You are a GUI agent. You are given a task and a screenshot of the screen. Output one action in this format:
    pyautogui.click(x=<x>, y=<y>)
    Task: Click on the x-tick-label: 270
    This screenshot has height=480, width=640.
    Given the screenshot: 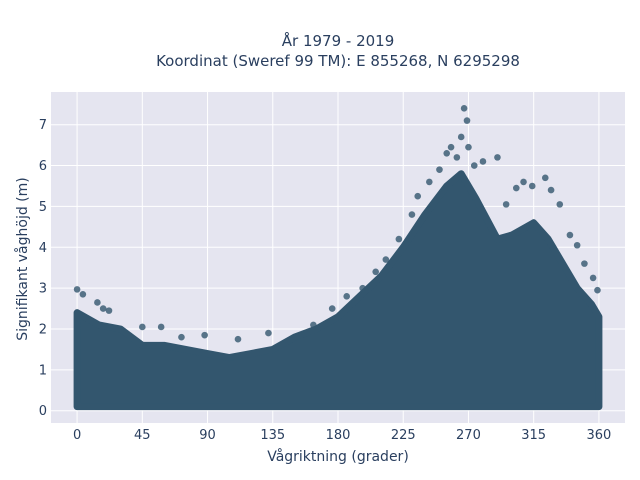 What is the action you would take?
    pyautogui.click(x=468, y=435)
    